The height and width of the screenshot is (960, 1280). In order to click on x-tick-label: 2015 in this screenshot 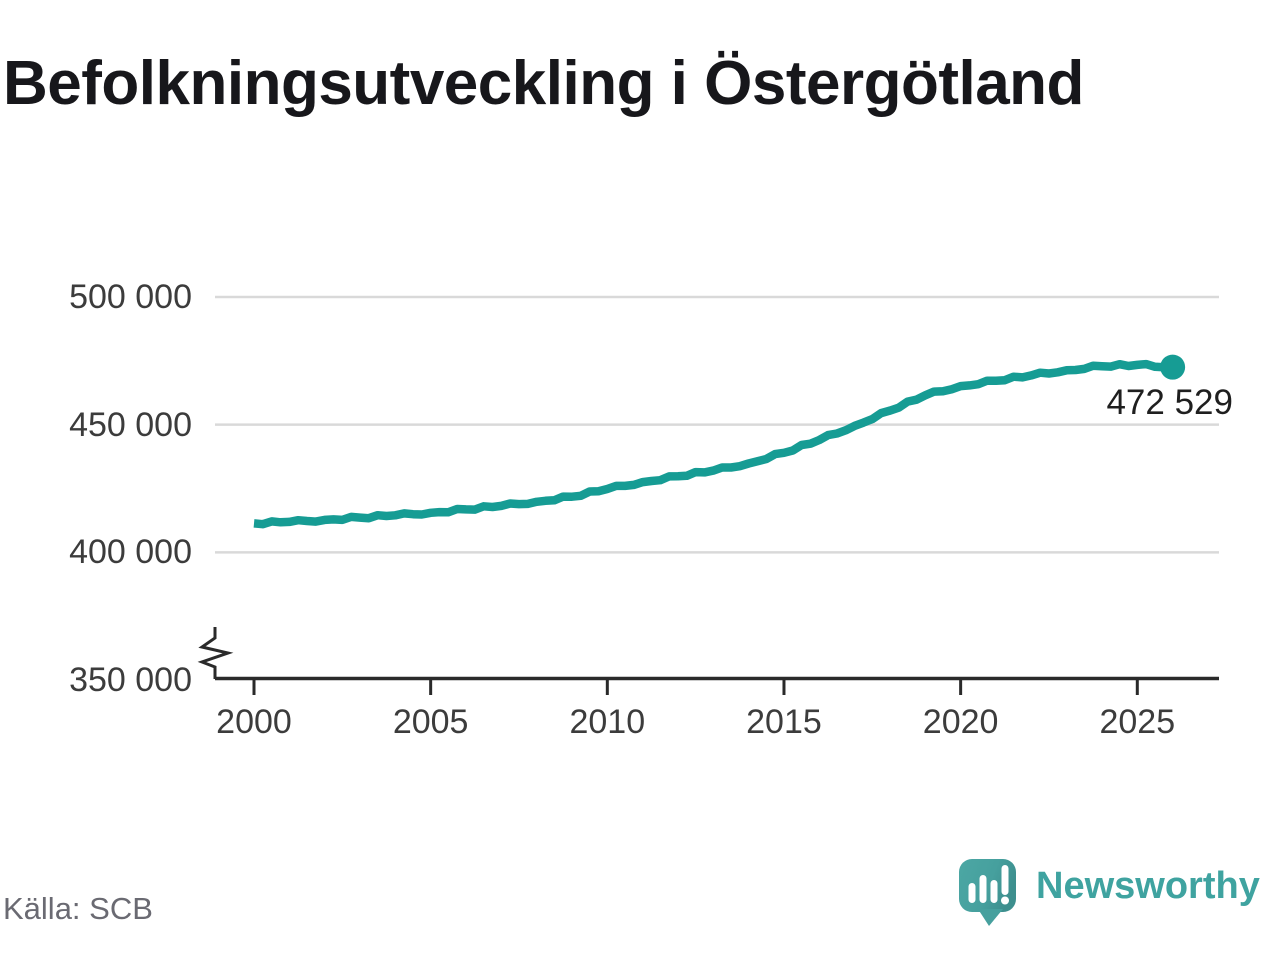, I will do `click(784, 722)`.